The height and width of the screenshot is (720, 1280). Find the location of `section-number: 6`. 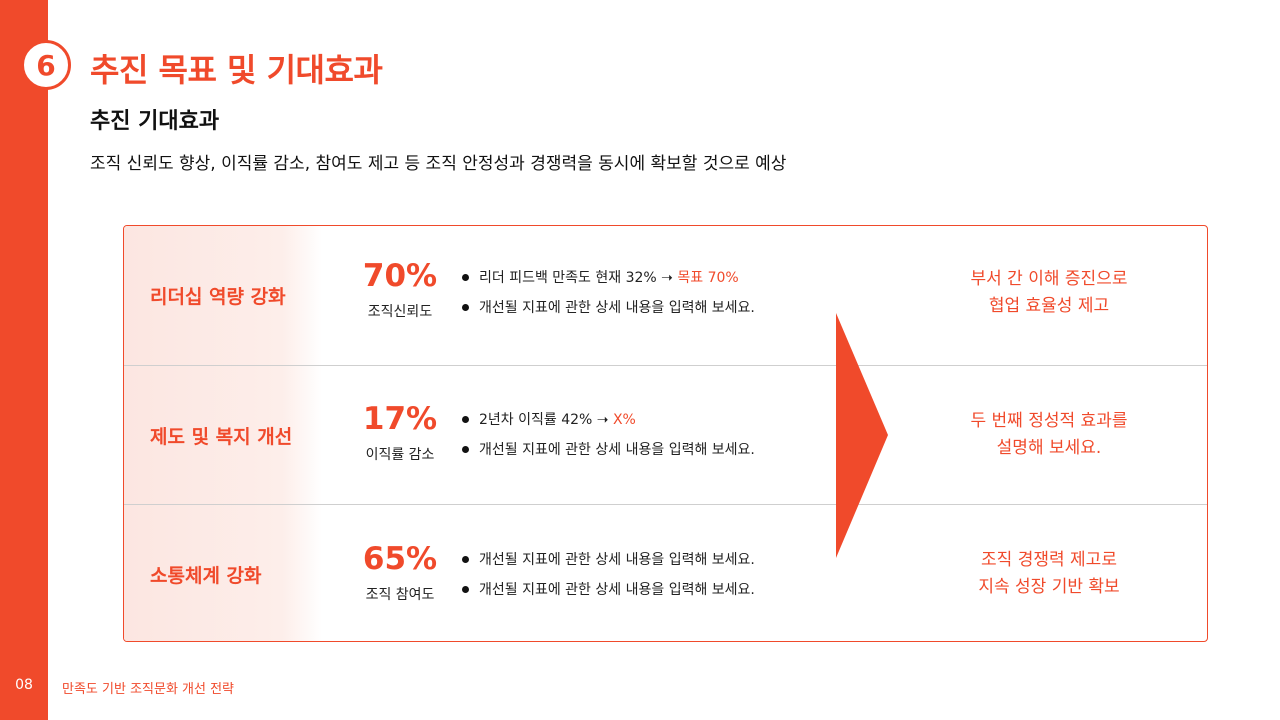

section-number: 6 is located at coordinates (46, 65).